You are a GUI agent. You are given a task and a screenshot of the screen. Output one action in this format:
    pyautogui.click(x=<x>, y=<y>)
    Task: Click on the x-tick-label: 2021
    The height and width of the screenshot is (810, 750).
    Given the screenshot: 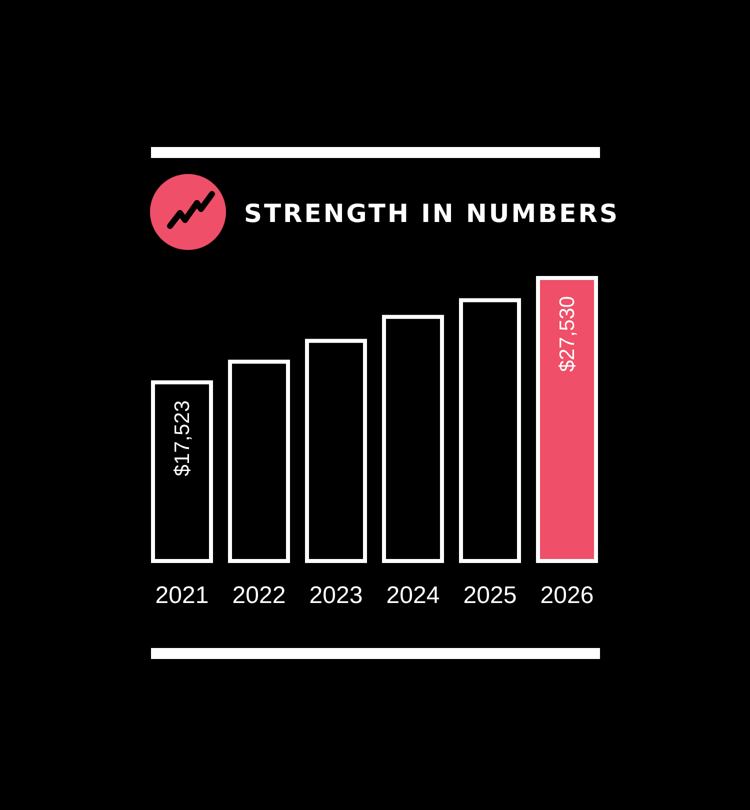 What is the action you would take?
    pyautogui.click(x=182, y=595)
    